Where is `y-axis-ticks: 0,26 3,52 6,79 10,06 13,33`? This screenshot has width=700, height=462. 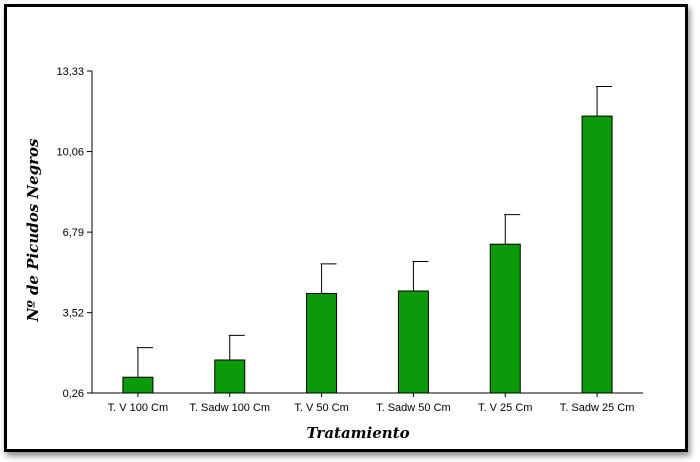
y-axis-ticks: 0,26 3,52 6,79 10,06 13,33 is located at coordinates (74, 233).